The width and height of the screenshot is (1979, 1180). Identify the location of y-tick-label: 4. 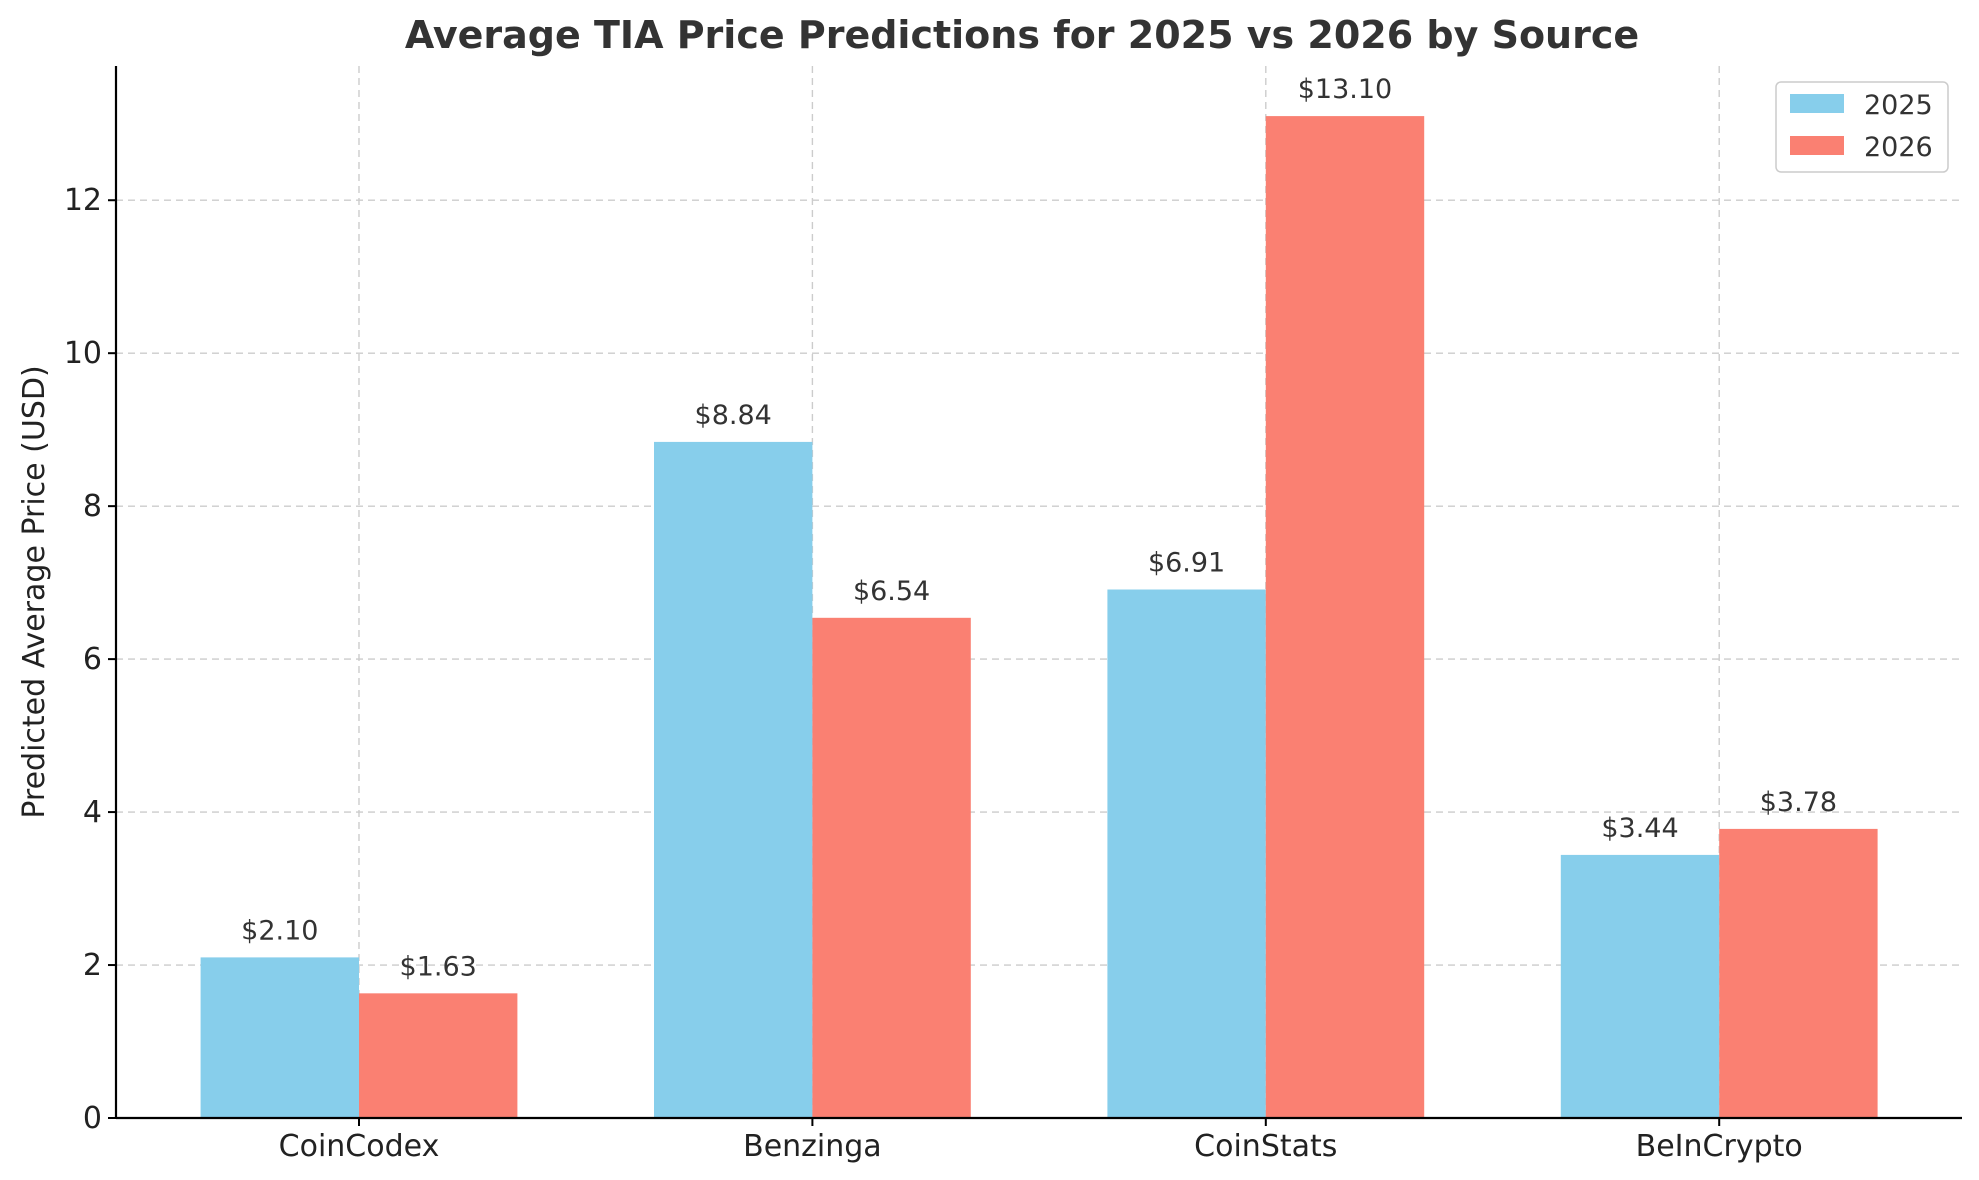
(92, 812).